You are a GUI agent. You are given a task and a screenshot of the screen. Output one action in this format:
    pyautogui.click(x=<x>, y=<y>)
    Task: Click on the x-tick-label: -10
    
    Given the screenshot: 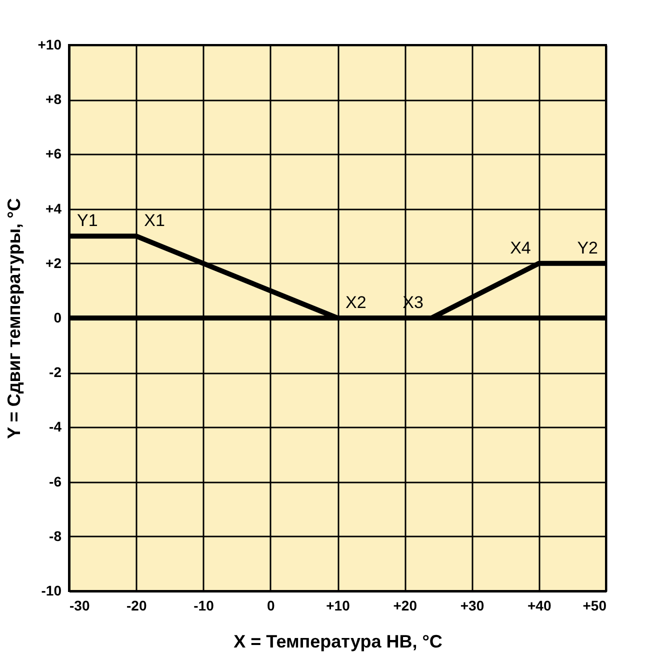 What is the action you would take?
    pyautogui.click(x=204, y=606)
    